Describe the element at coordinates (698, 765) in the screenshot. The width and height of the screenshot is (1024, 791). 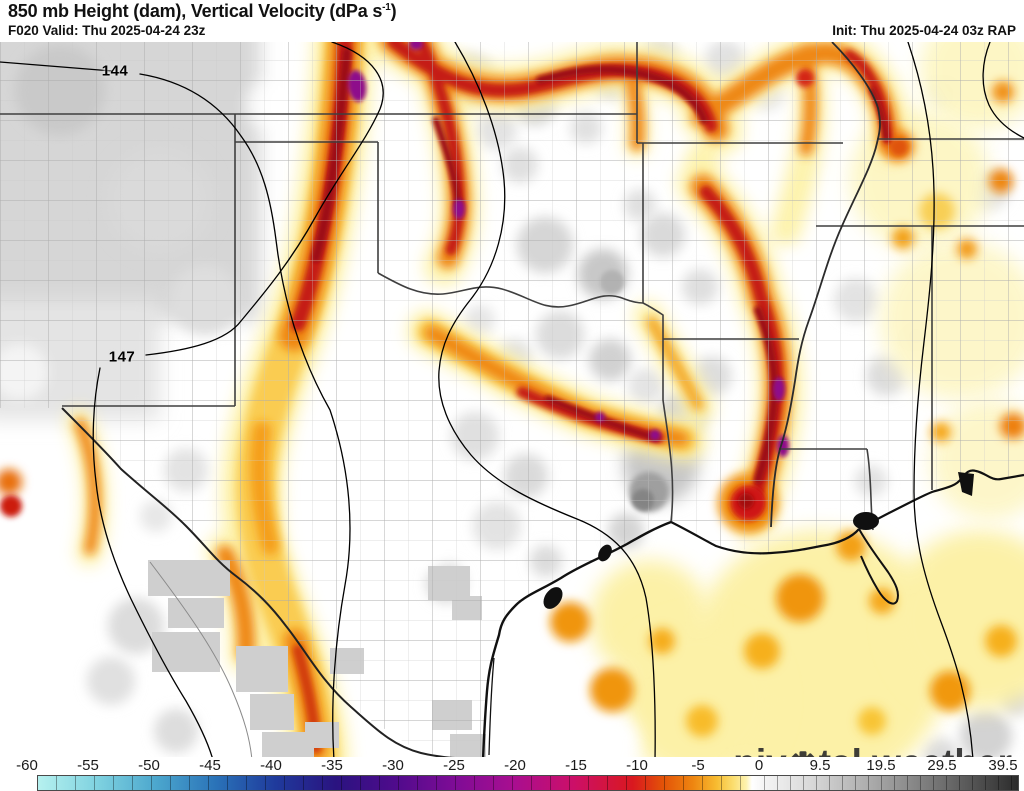
I see `colorbar-tick: -5` at that location.